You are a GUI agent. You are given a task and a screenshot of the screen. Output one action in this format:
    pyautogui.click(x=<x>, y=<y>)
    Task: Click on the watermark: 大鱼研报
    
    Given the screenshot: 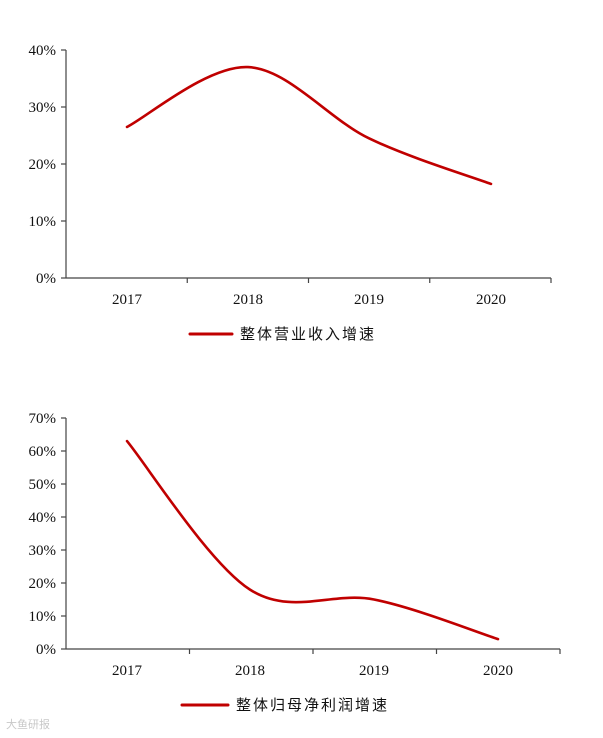 What is the action you would take?
    pyautogui.click(x=28, y=724)
    